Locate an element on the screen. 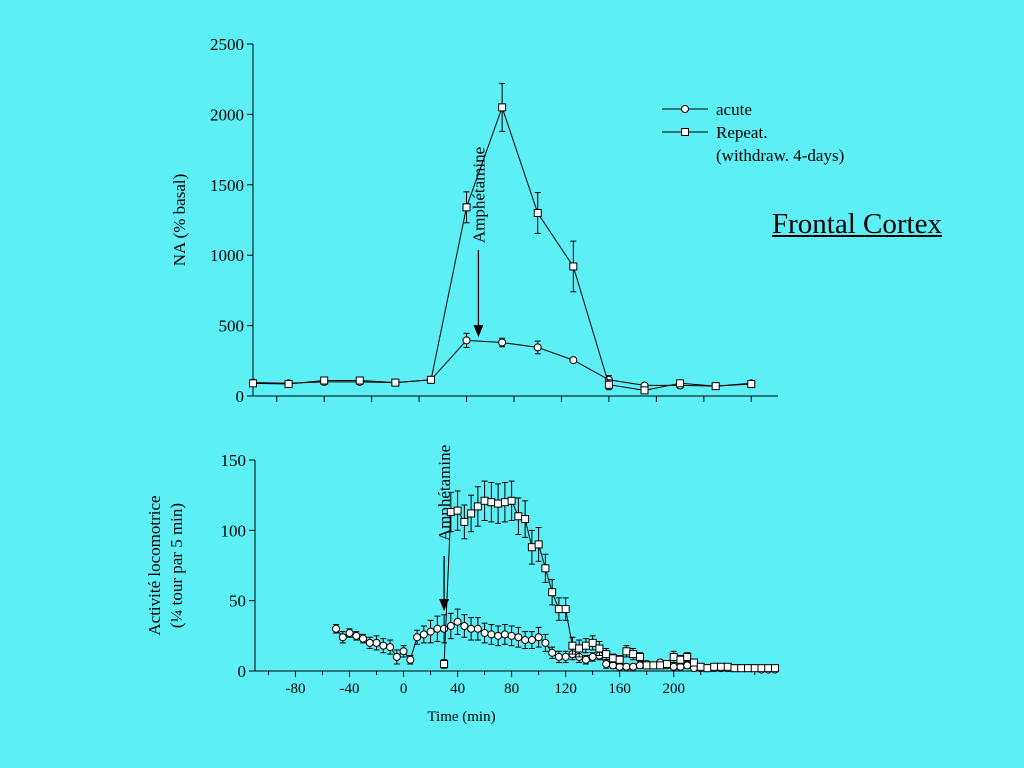  y-tick-label: 2000 is located at coordinates (227, 114).